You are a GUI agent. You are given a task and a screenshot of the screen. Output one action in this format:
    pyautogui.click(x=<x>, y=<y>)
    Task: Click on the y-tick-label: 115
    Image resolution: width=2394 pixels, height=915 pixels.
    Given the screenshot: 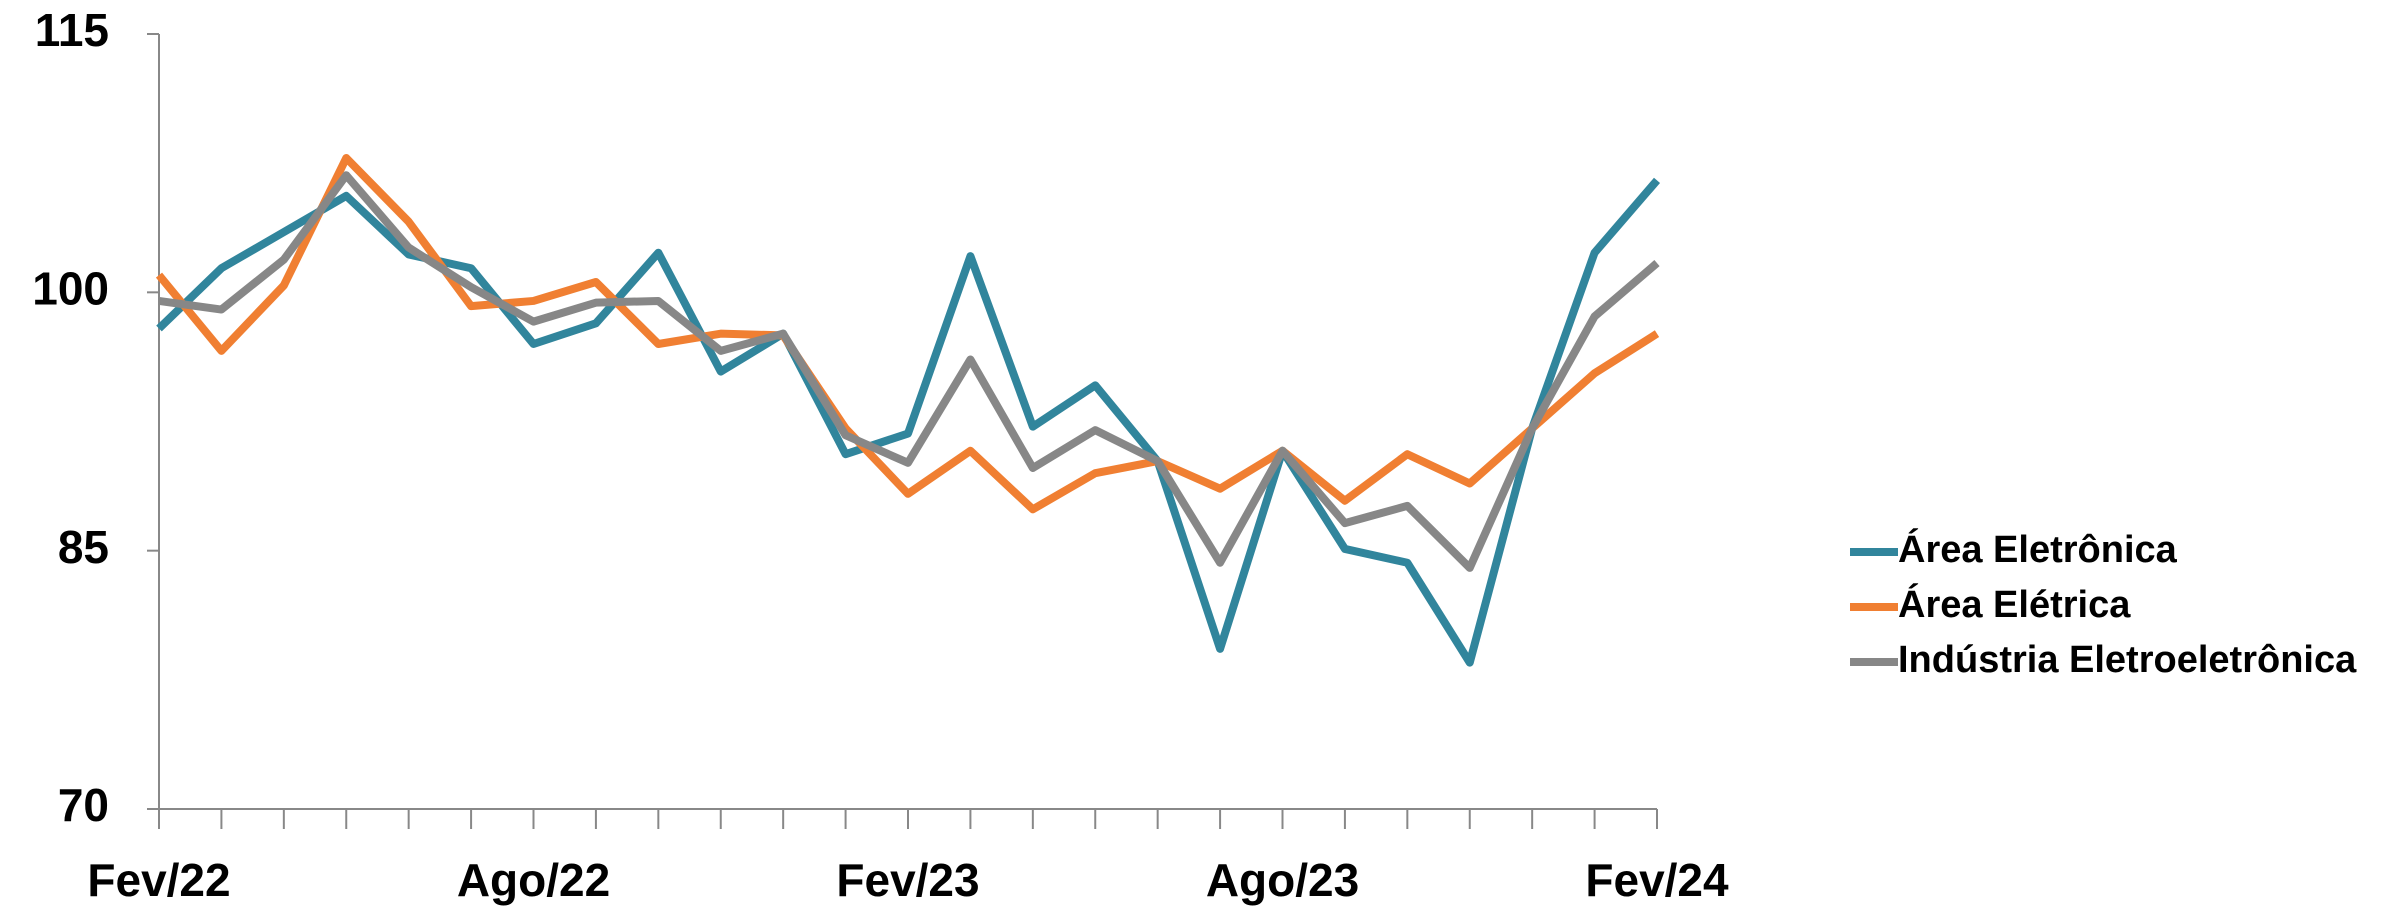 What is the action you would take?
    pyautogui.click(x=72, y=30)
    